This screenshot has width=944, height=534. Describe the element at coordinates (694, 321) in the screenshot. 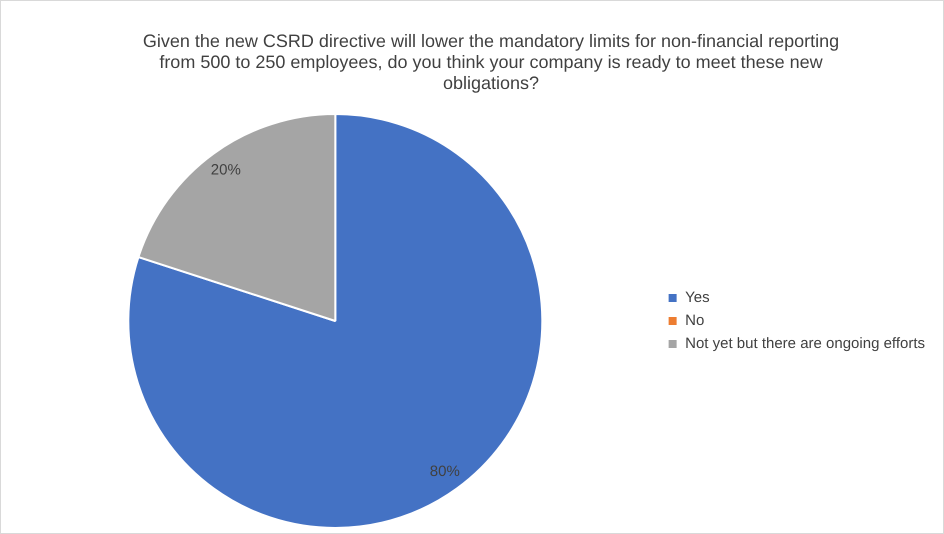

I see `legend-label: No` at that location.